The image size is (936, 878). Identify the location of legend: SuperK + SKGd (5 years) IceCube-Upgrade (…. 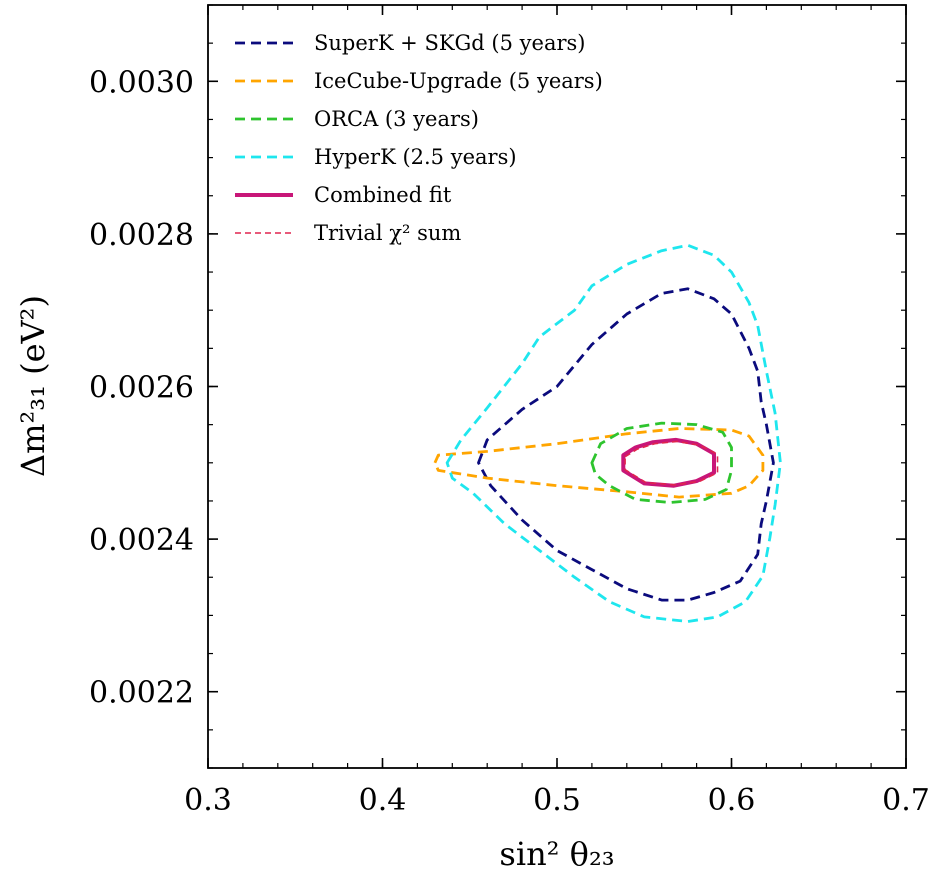
(419, 138).